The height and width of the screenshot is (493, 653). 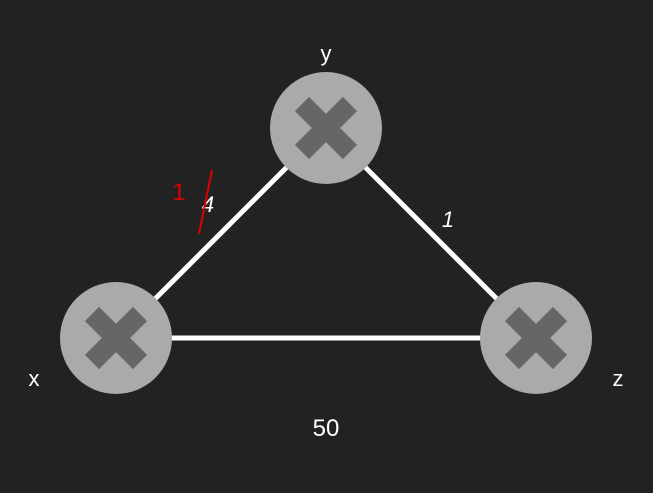 I want to click on node-label-x: x, so click(x=34, y=378).